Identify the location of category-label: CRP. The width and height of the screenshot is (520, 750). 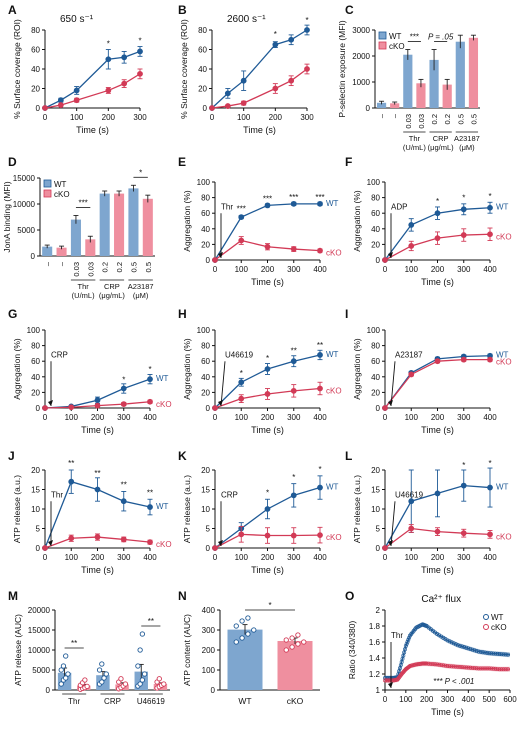
(112, 701).